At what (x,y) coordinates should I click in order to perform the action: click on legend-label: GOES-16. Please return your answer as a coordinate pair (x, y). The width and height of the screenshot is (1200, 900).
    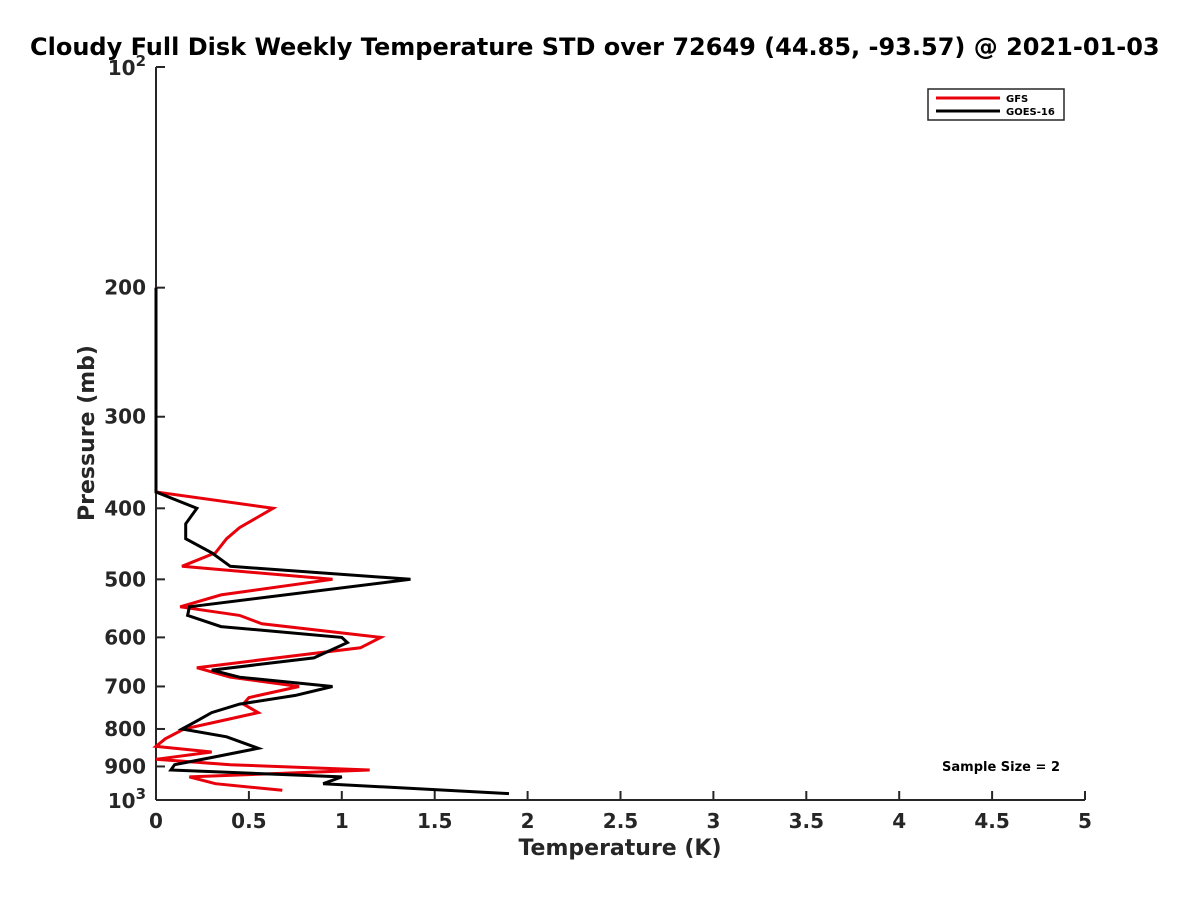
    Looking at the image, I should click on (1030, 112).